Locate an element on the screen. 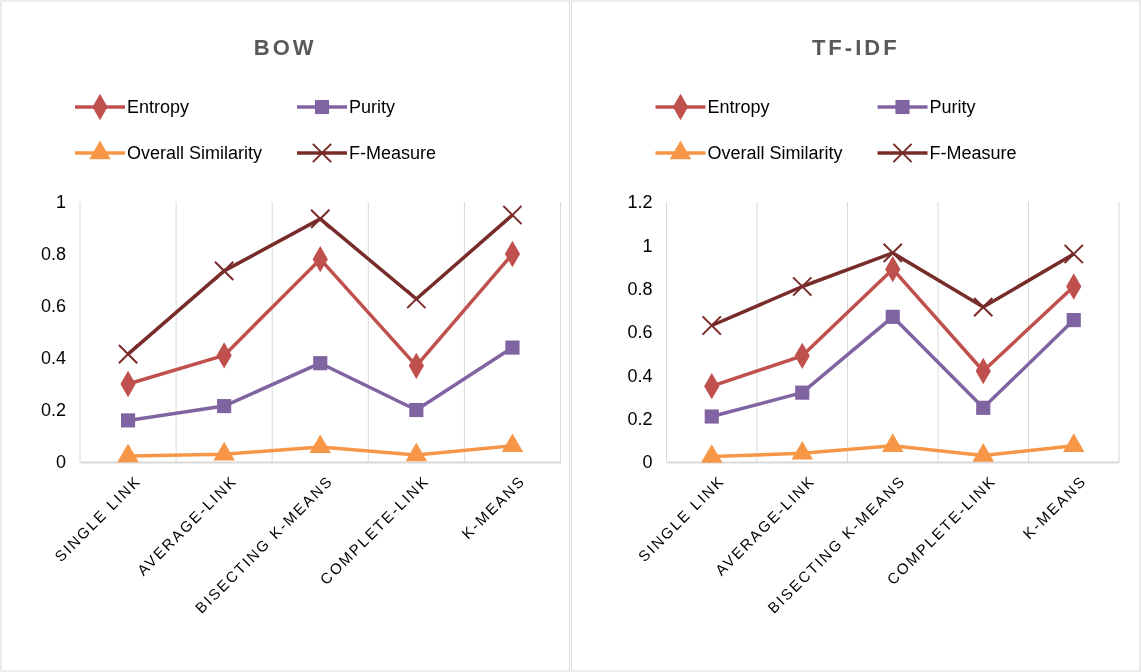 The image size is (1141, 672). y-tick-label: 1.2 is located at coordinates (640, 202).